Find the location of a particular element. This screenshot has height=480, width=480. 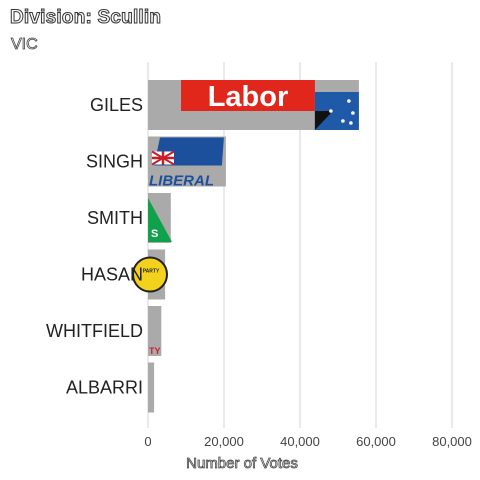

x-axis-title: Number of Votes is located at coordinates (242, 463).